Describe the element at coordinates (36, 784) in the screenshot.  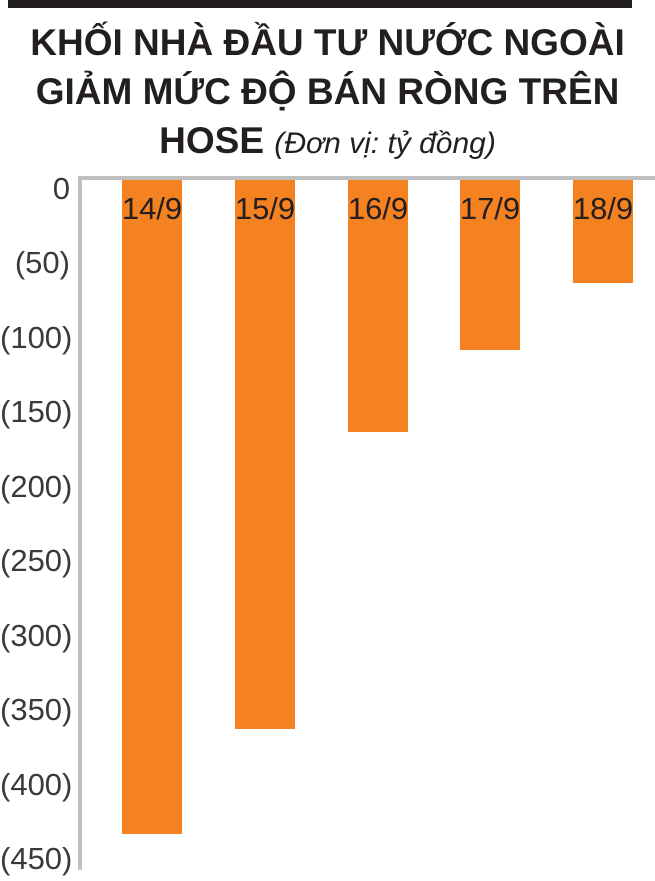
I see `y-tick-label: (400)` at that location.